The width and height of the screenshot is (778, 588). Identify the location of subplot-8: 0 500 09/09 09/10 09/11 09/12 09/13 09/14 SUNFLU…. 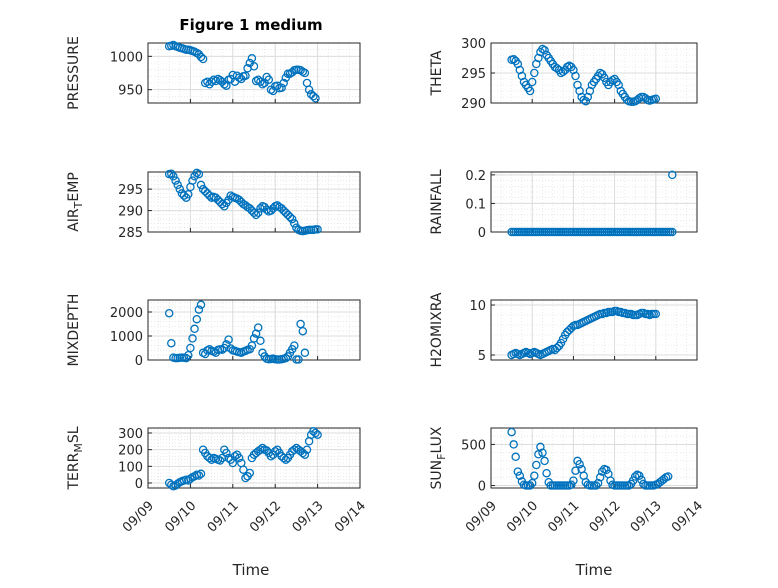
(567, 480).